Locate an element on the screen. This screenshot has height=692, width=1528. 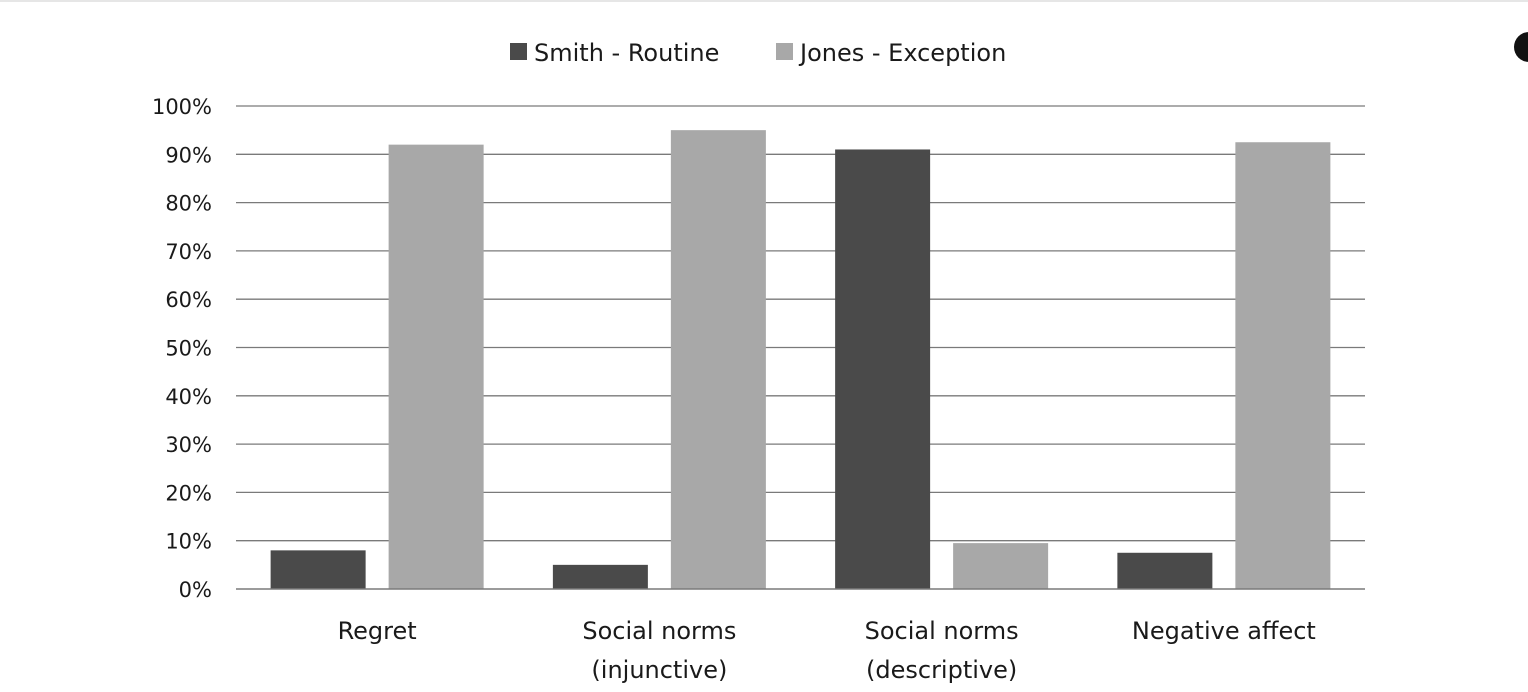
y-tick-label: 10% is located at coordinates (188, 542).